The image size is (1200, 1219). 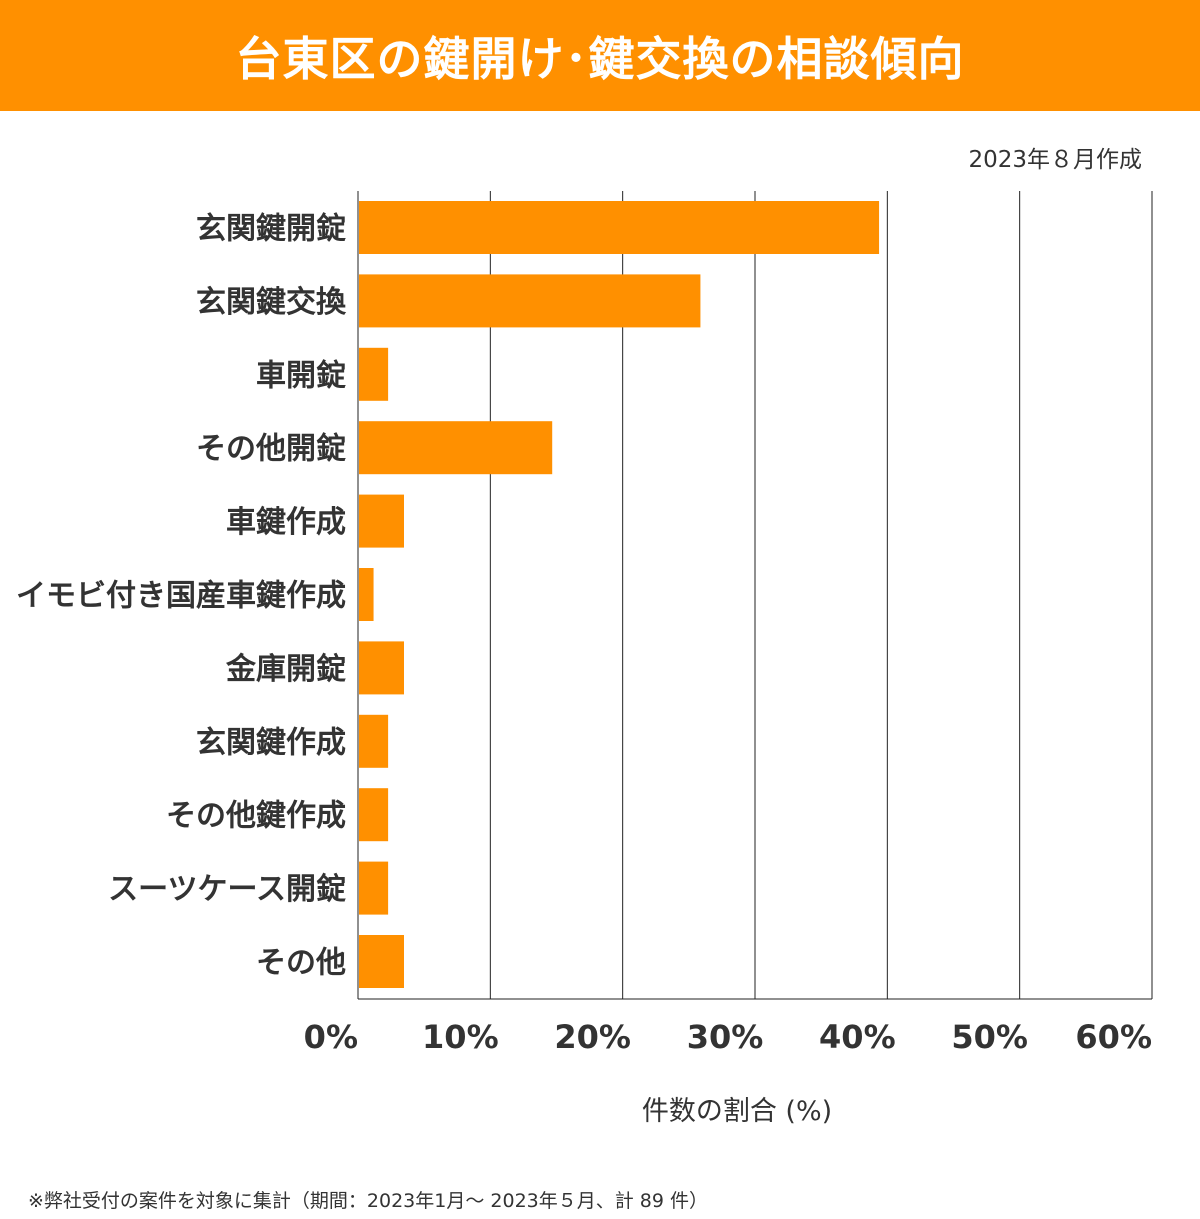 What do you see at coordinates (301, 375) in the screenshot?
I see `category-label: 車開錠` at bounding box center [301, 375].